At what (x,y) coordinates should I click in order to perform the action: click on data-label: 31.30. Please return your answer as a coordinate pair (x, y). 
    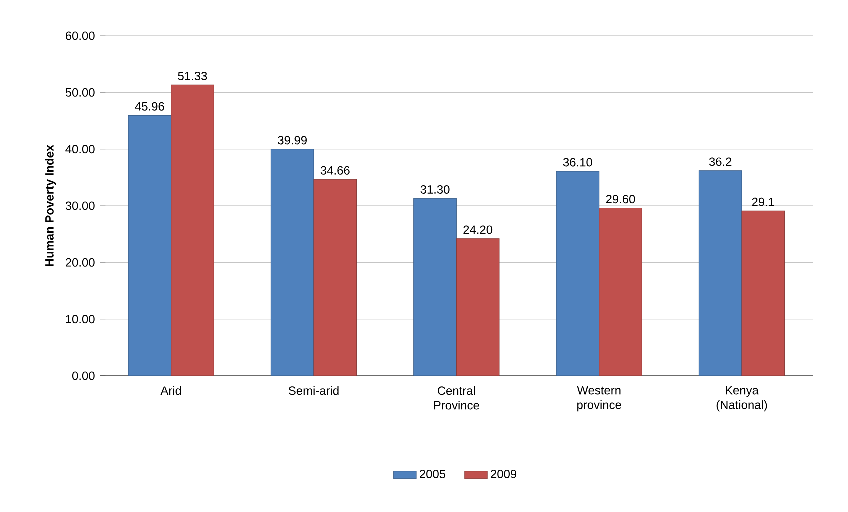
    Looking at the image, I should click on (435, 189).